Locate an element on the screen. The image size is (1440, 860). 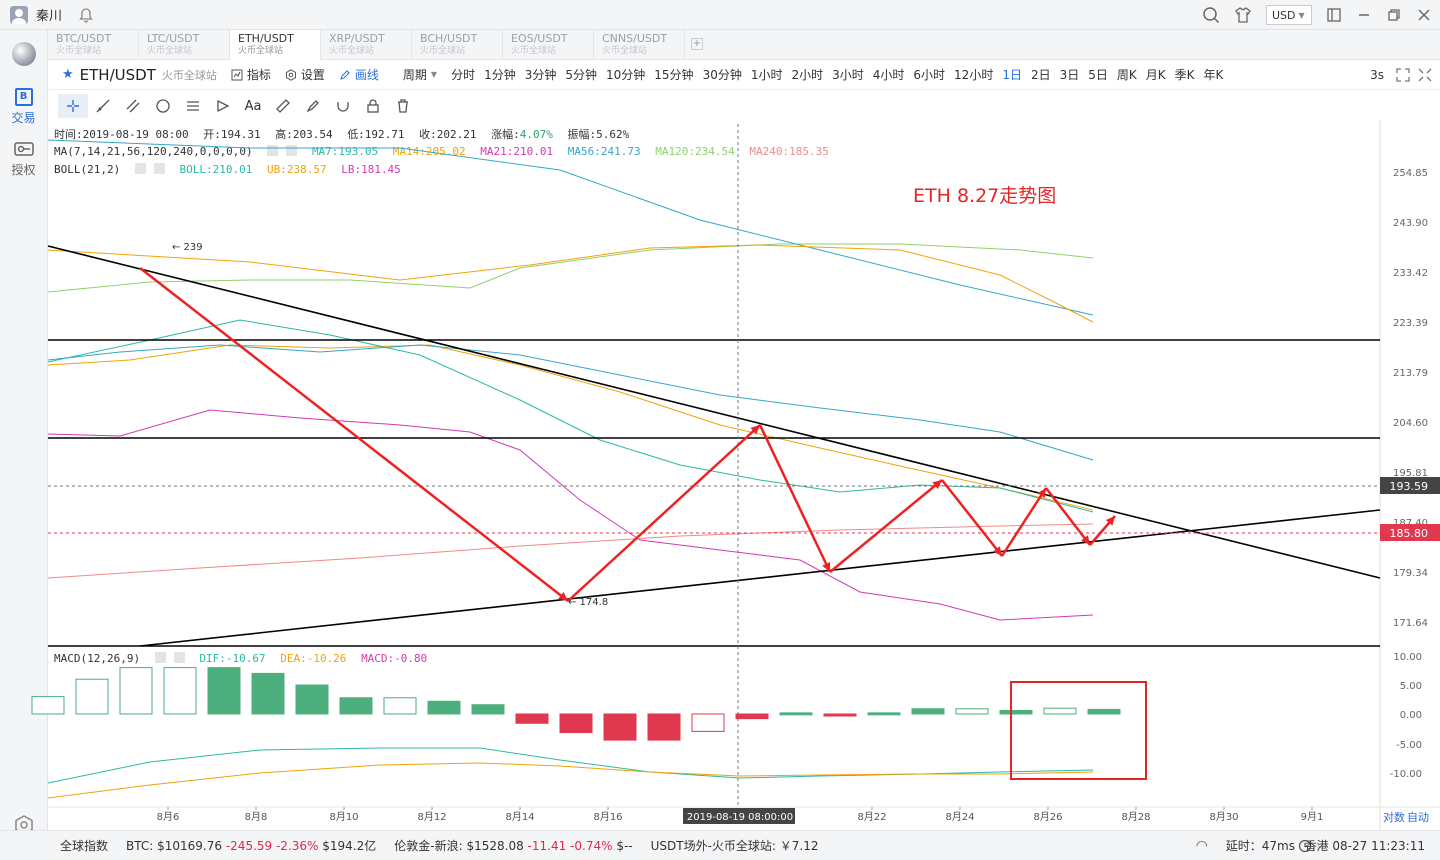
tab-eos: EOS/USDT 火币全球站 is located at coordinates (548, 45).